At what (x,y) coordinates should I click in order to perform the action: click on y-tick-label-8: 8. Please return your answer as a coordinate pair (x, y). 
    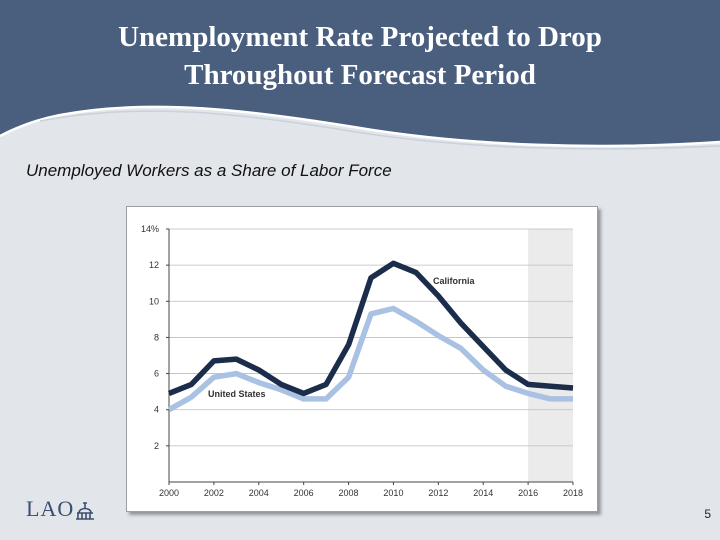
    Looking at the image, I should click on (156, 337).